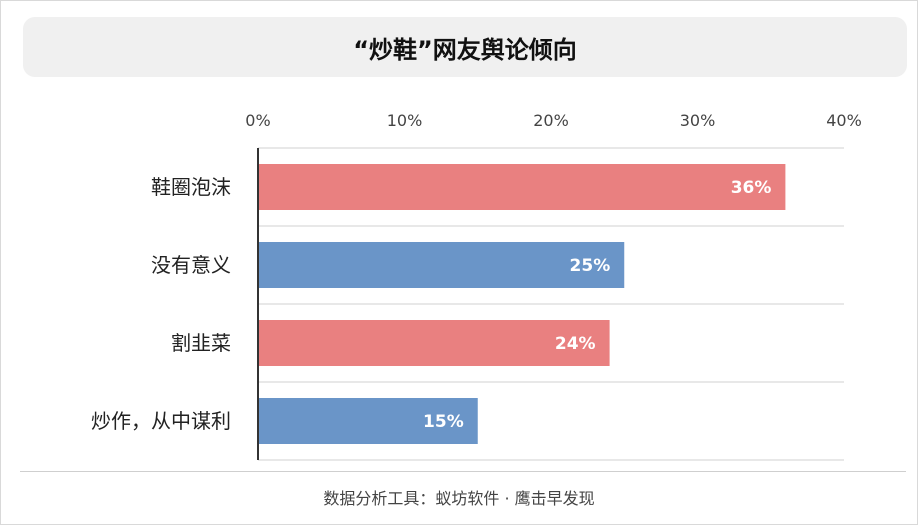  What do you see at coordinates (459, 498) in the screenshot?
I see `source-note: 数据分析工具：蚁坊软件 · 鹰击早发现` at bounding box center [459, 498].